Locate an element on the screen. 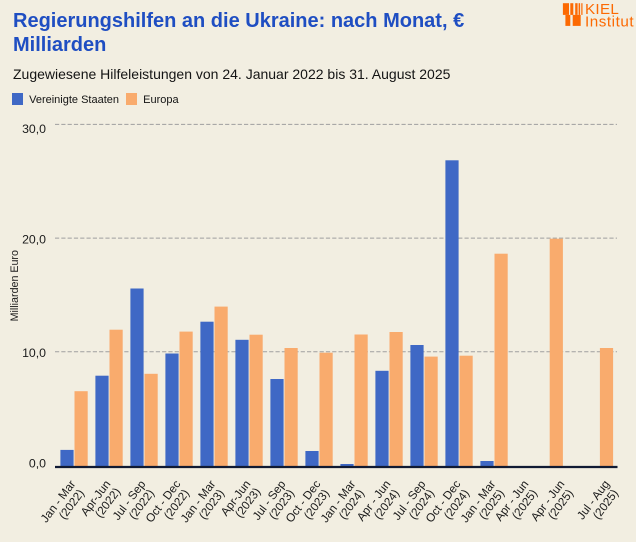 This screenshot has width=636, height=542. svg-text: 10,0 is located at coordinates (34, 353).